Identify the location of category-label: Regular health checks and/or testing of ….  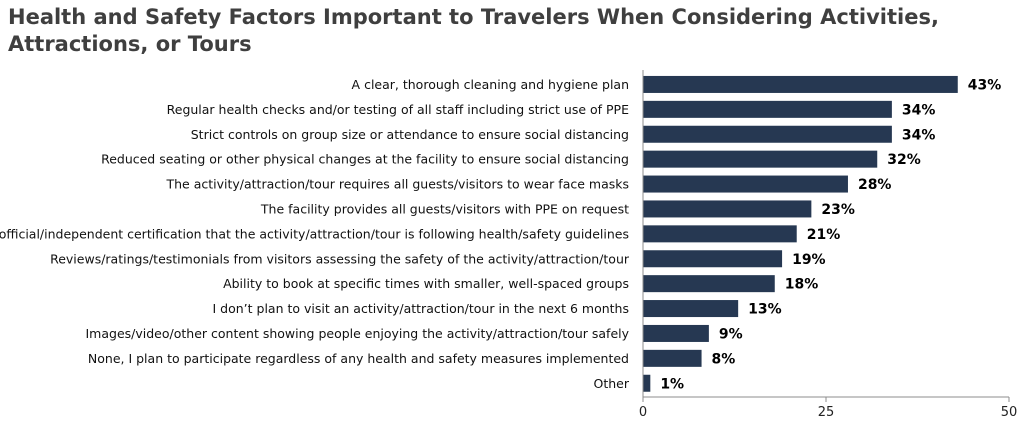
(398, 109).